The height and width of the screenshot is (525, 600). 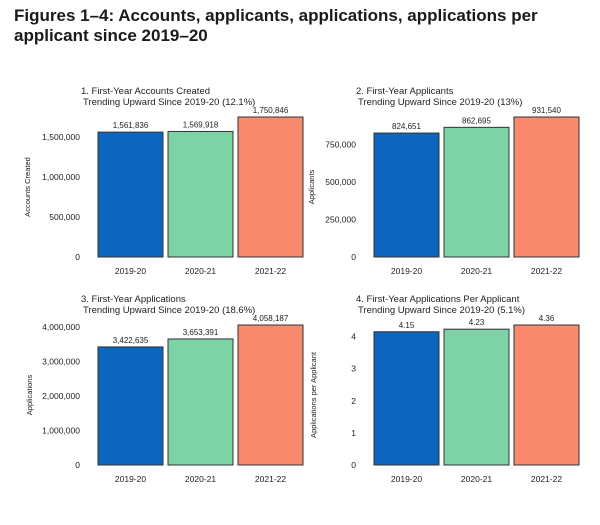 I want to click on data-label: 862,695, so click(x=476, y=120).